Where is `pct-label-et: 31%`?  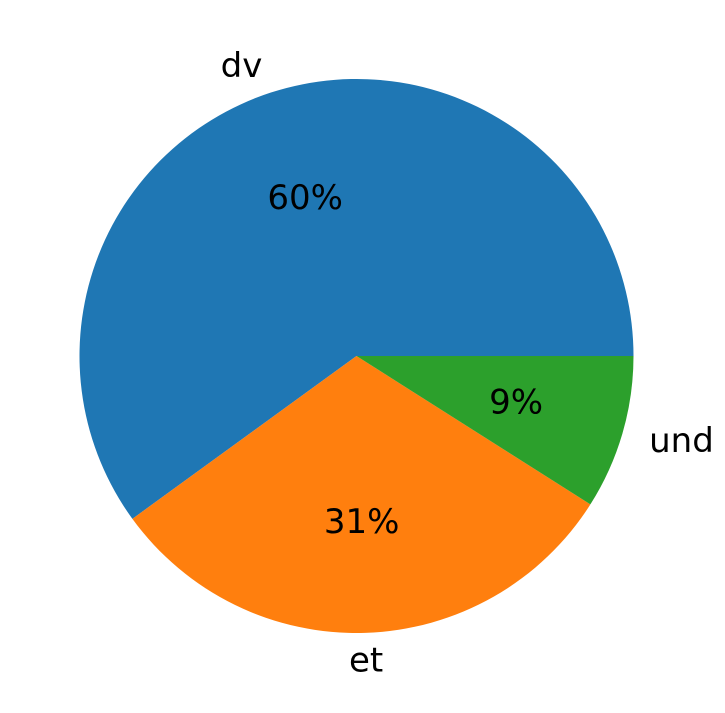 pct-label-et: 31% is located at coordinates (362, 522).